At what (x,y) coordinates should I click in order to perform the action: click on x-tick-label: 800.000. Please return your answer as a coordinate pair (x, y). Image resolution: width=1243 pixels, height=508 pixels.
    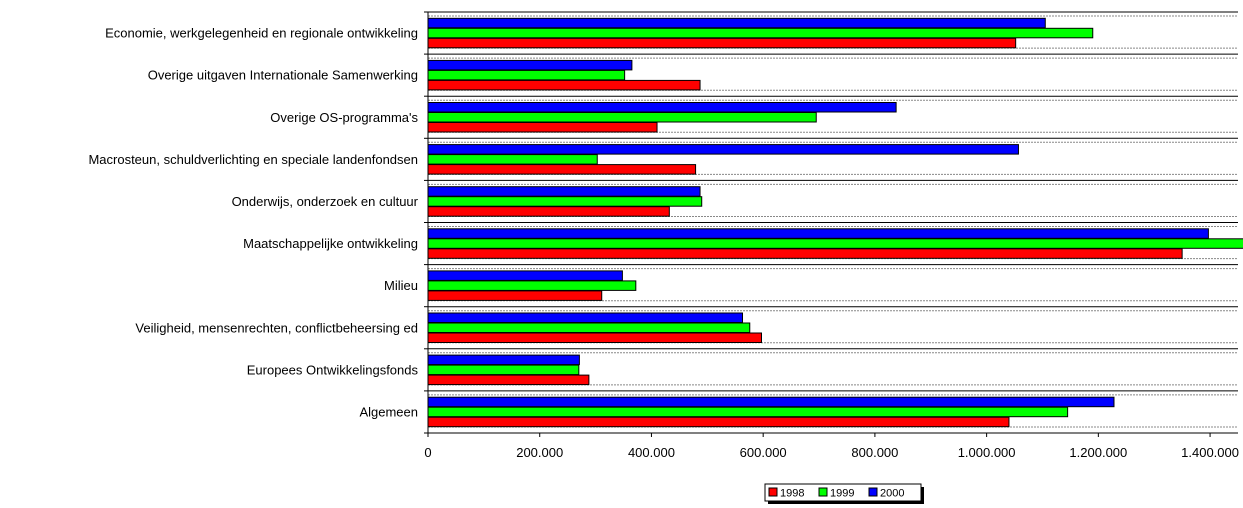
    Looking at the image, I should click on (874, 452).